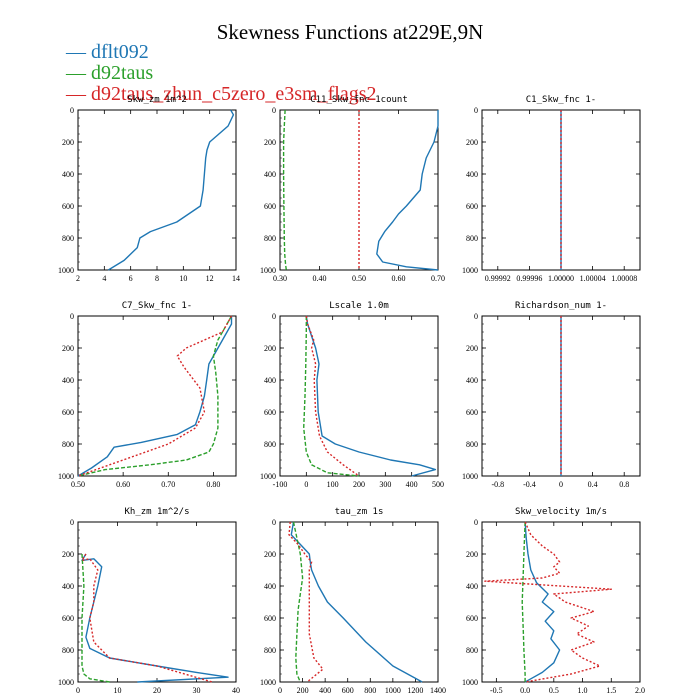 The image size is (700, 700). Describe the element at coordinates (221, 52) in the screenshot. I see `legend-item-dflt092: — dflt092` at that location.